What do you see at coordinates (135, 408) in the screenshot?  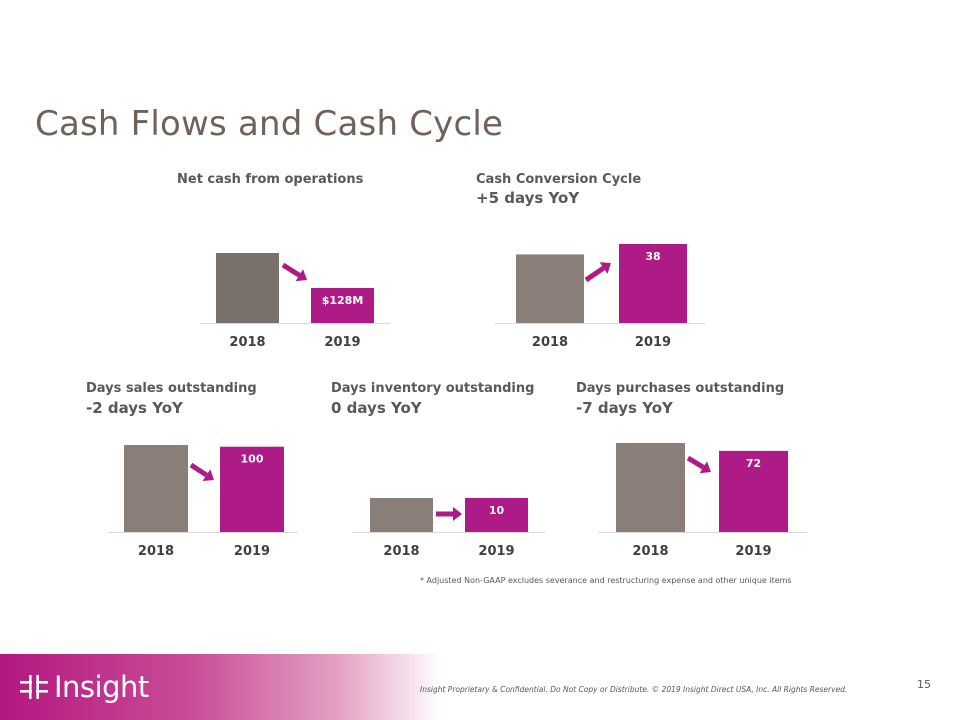 I see `chart-subtitle: -2 days YoY` at bounding box center [135, 408].